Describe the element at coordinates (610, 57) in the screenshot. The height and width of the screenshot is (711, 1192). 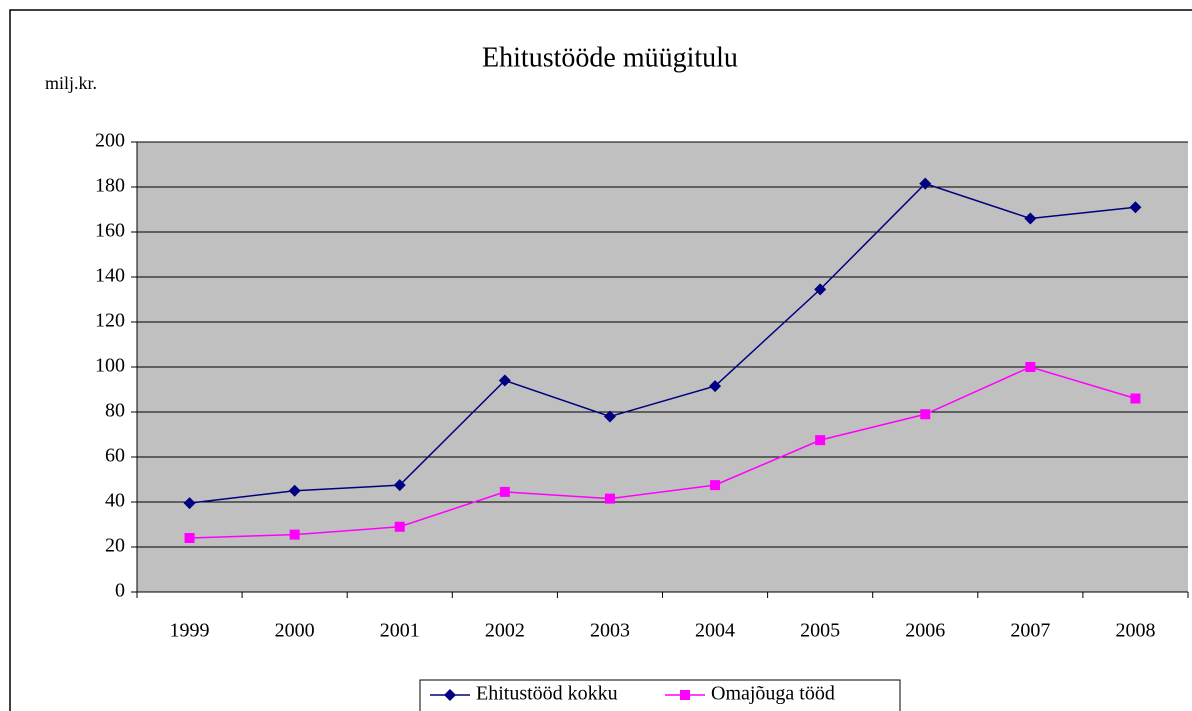
I see `chart-title: Ehitustööde müügitulu` at that location.